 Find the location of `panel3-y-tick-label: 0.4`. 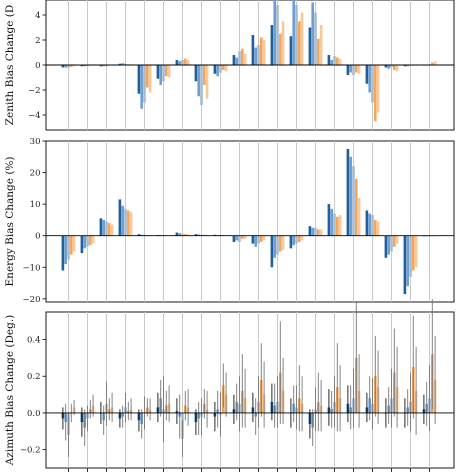

panel3-y-tick-label: 0.4 is located at coordinates (34, 341).